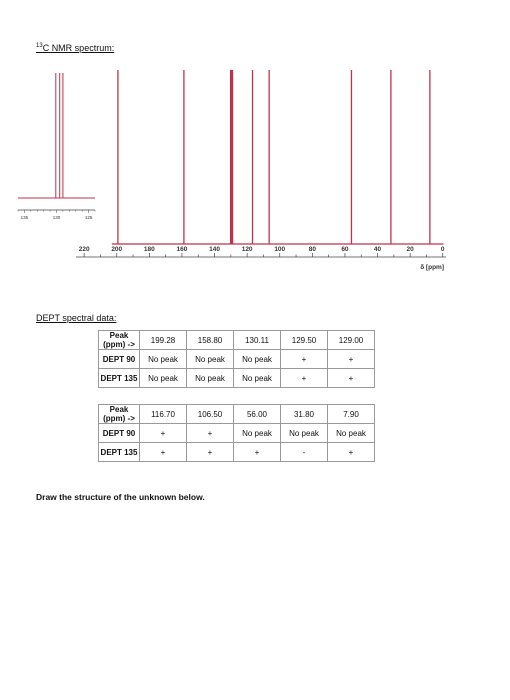  Describe the element at coordinates (304, 340) in the screenshot. I see `table-cell: 129.50` at that location.